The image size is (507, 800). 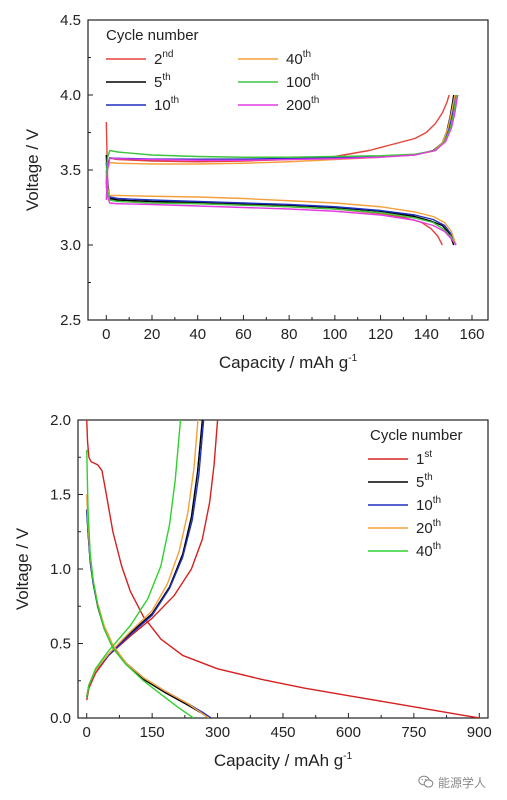 I want to click on y-tick-label: 3.5, so click(x=70, y=170).